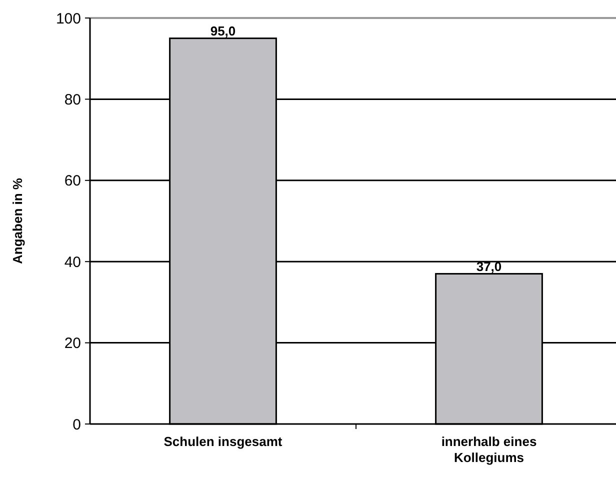 Image resolution: width=616 pixels, height=482 pixels. What do you see at coordinates (72, 343) in the screenshot?
I see `y-tick-label: 20` at bounding box center [72, 343].